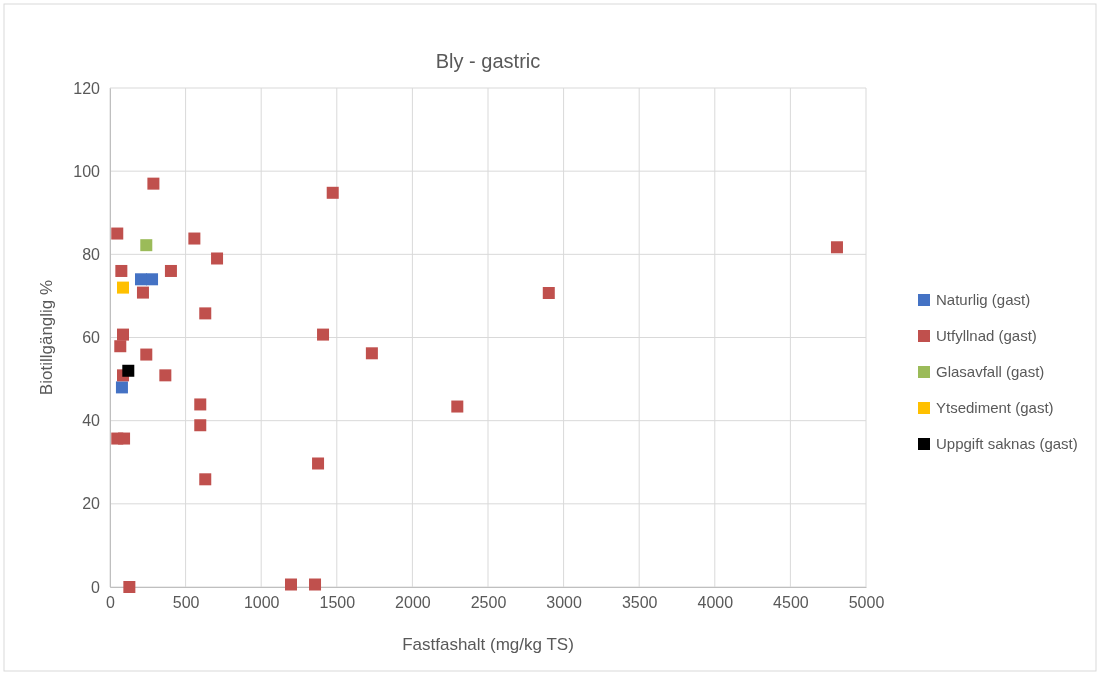 Image resolution: width=1100 pixels, height=675 pixels. Describe the element at coordinates (791, 603) in the screenshot. I see `x-tick-label: 4500` at that location.